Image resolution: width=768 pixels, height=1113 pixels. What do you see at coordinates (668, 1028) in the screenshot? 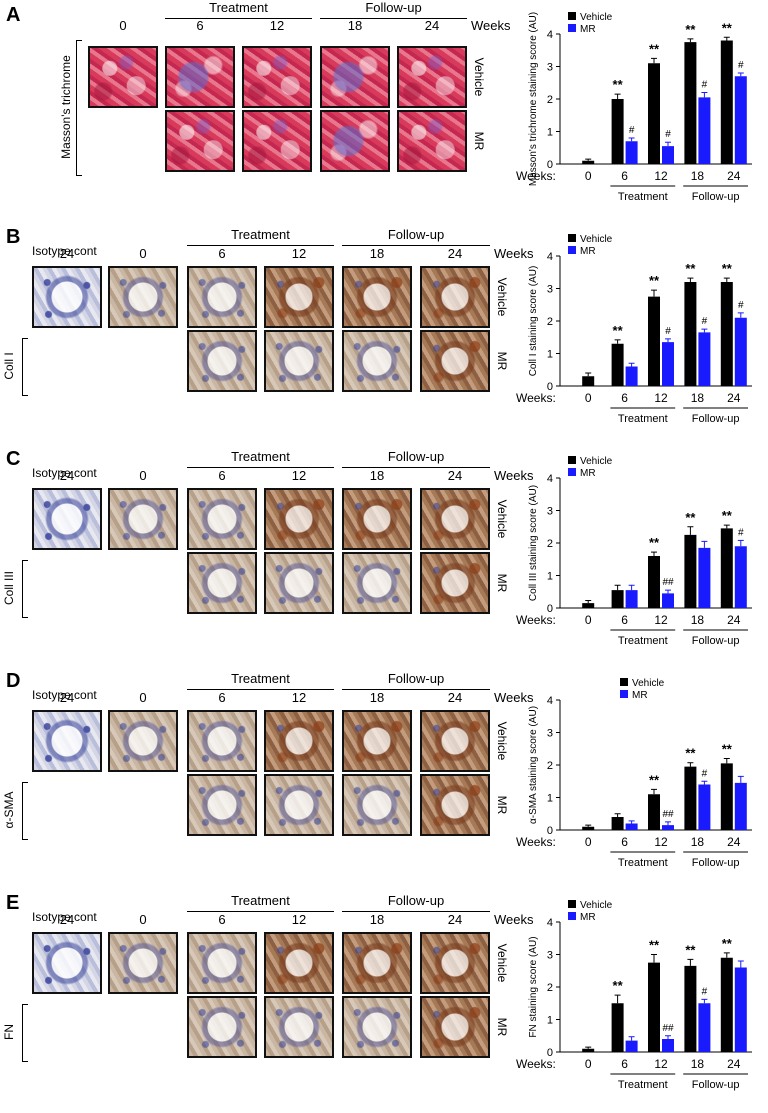
I see `significance-mark: ##` at bounding box center [668, 1028].